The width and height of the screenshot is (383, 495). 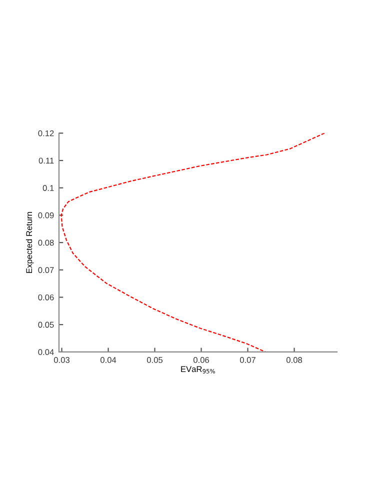 What do you see at coordinates (46, 270) in the screenshot?
I see `y-tick-label: 0.07` at bounding box center [46, 270].